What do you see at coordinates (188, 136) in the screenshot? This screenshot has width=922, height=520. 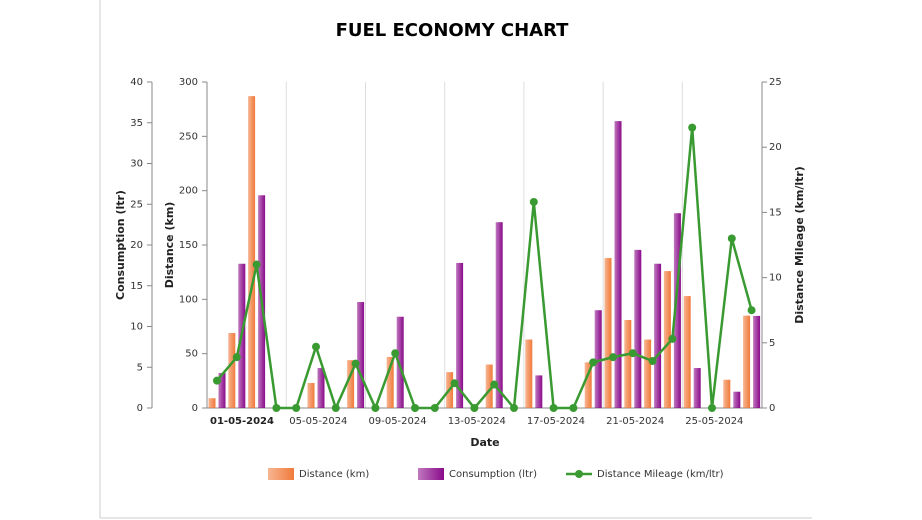 I see `y2-tick-label: 250` at bounding box center [188, 136].